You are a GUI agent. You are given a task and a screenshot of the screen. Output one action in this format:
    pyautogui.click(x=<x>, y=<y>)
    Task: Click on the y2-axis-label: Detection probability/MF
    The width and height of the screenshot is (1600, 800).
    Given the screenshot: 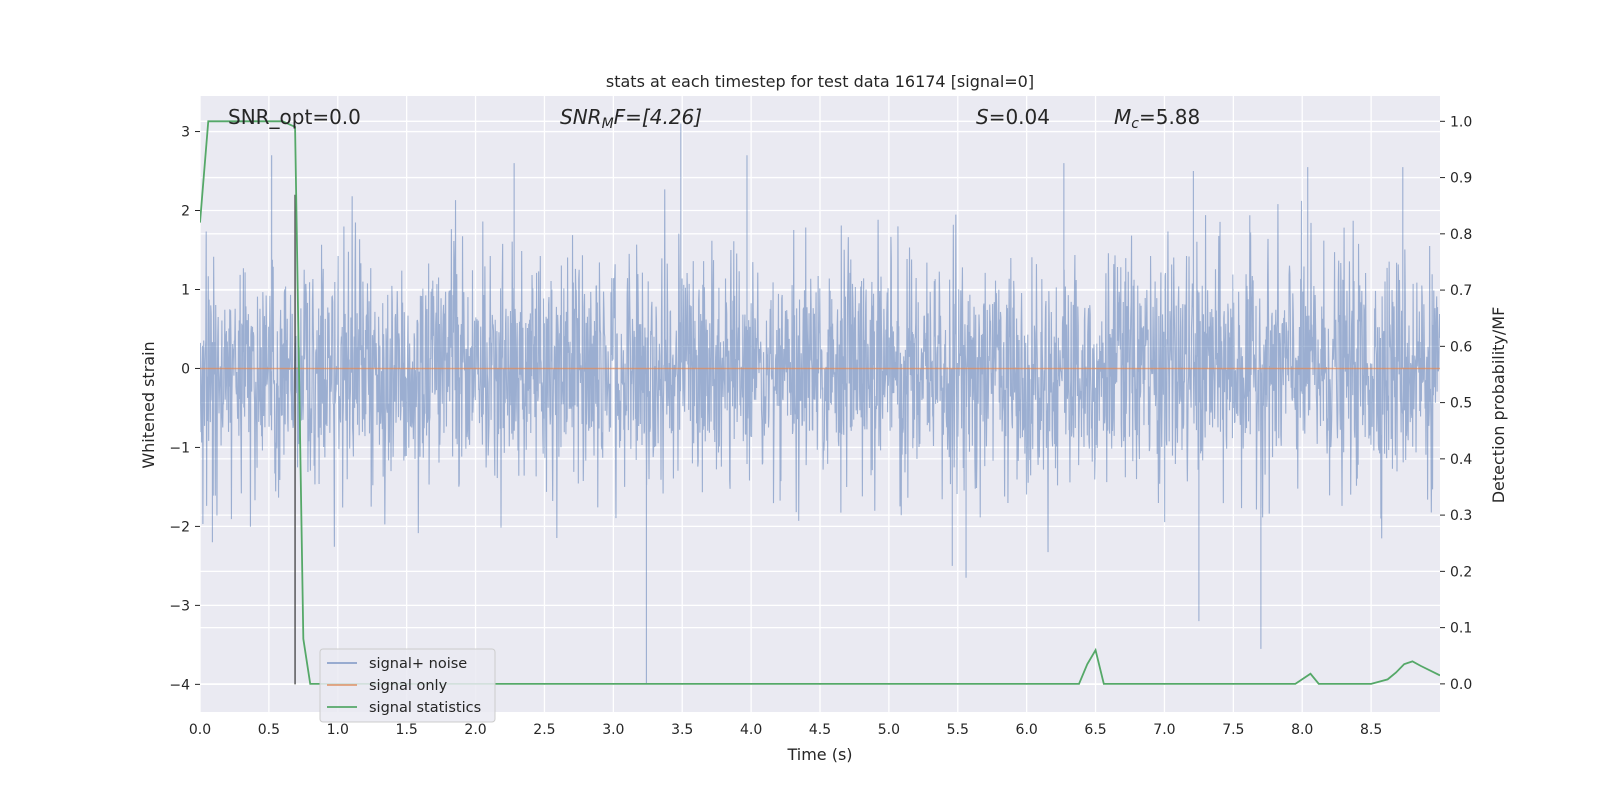 What is the action you would take?
    pyautogui.click(x=1498, y=405)
    